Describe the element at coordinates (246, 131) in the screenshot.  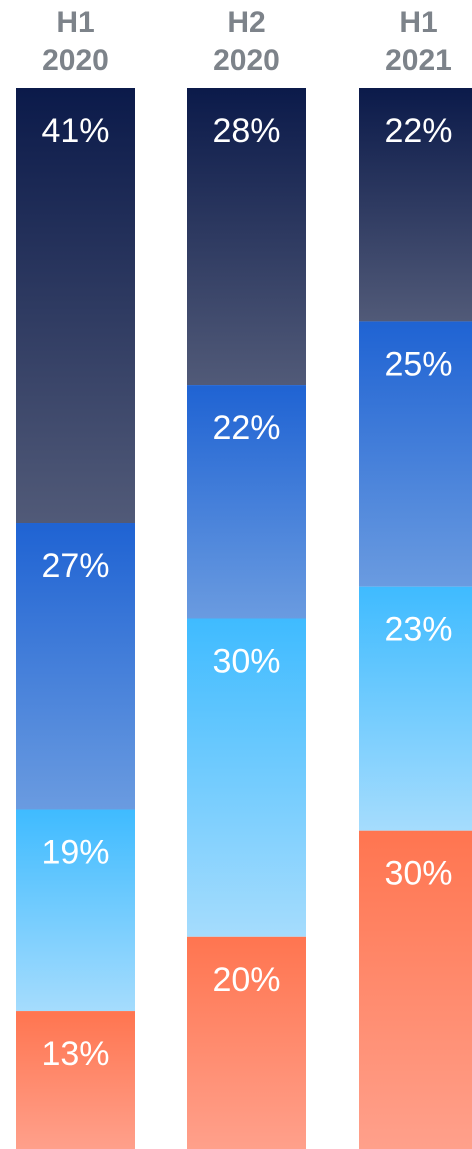
I see `value-label: 28%` at that location.